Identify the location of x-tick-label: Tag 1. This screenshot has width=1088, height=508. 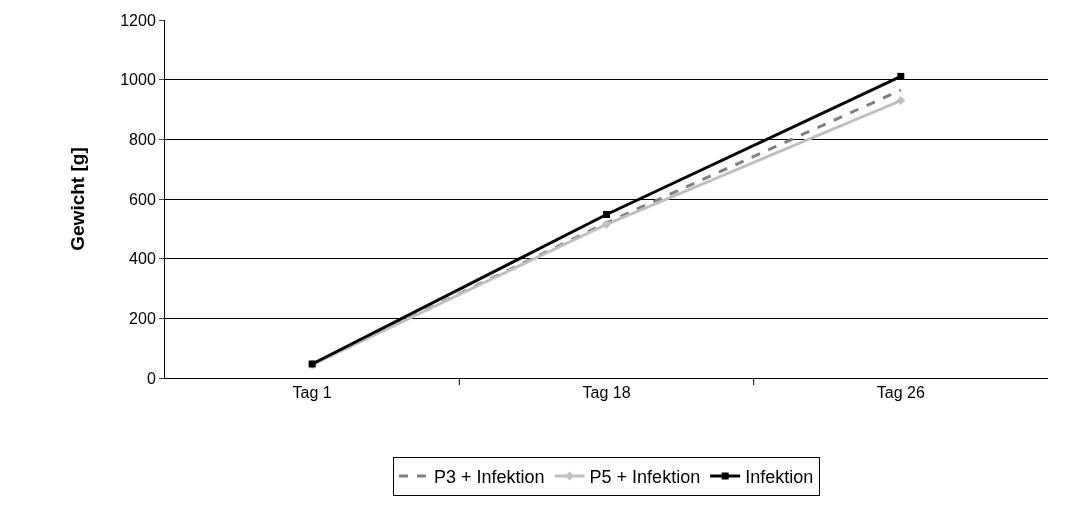
(312, 393).